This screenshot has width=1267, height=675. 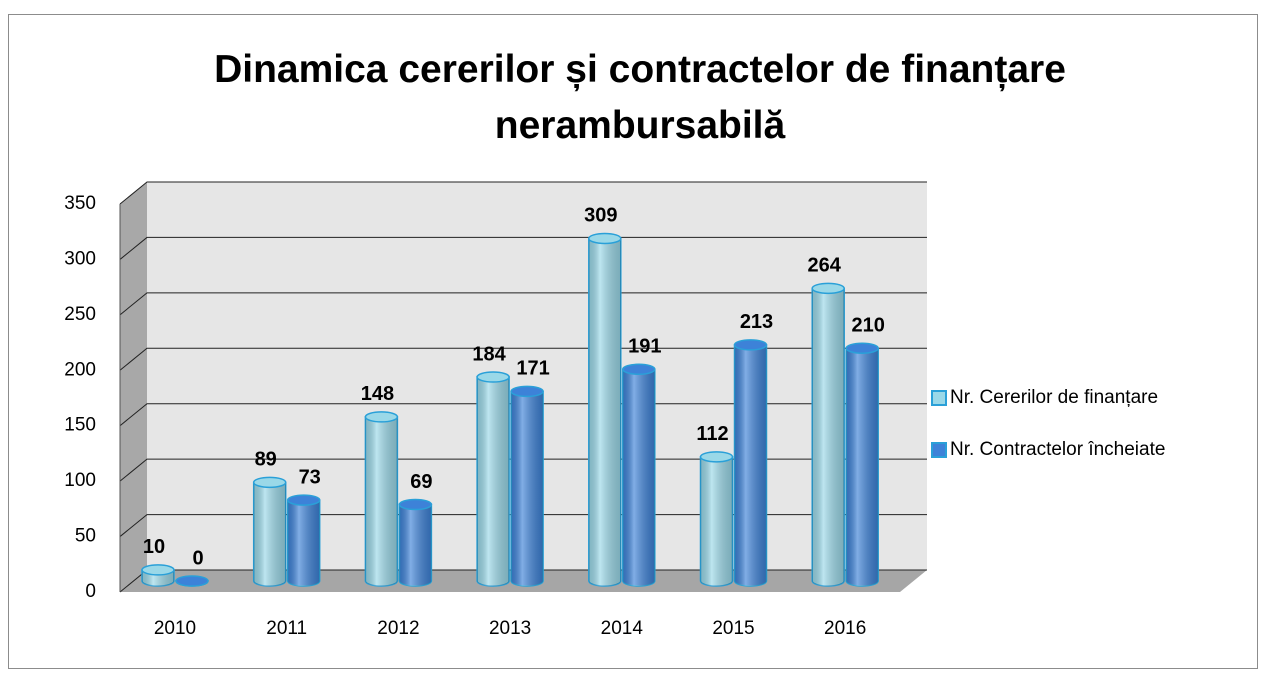 I want to click on y-tick-label: 300, so click(x=80, y=258).